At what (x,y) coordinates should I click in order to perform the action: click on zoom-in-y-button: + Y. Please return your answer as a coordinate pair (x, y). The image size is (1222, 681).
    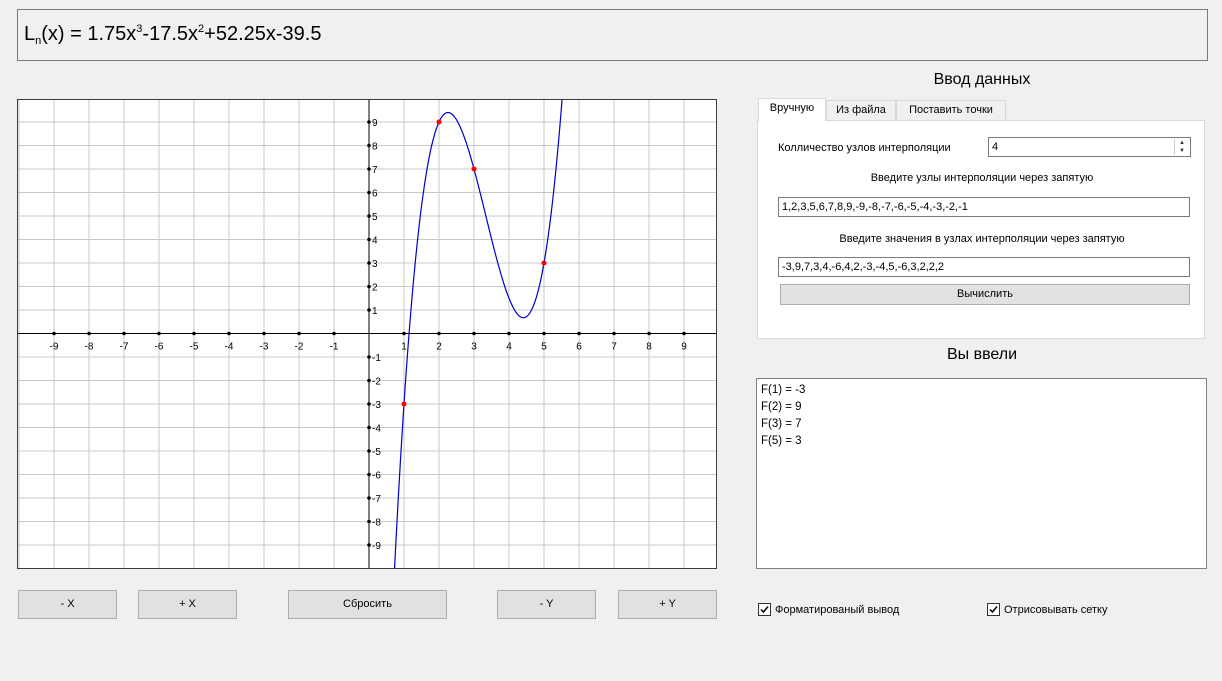
    Looking at the image, I should click on (667, 604).